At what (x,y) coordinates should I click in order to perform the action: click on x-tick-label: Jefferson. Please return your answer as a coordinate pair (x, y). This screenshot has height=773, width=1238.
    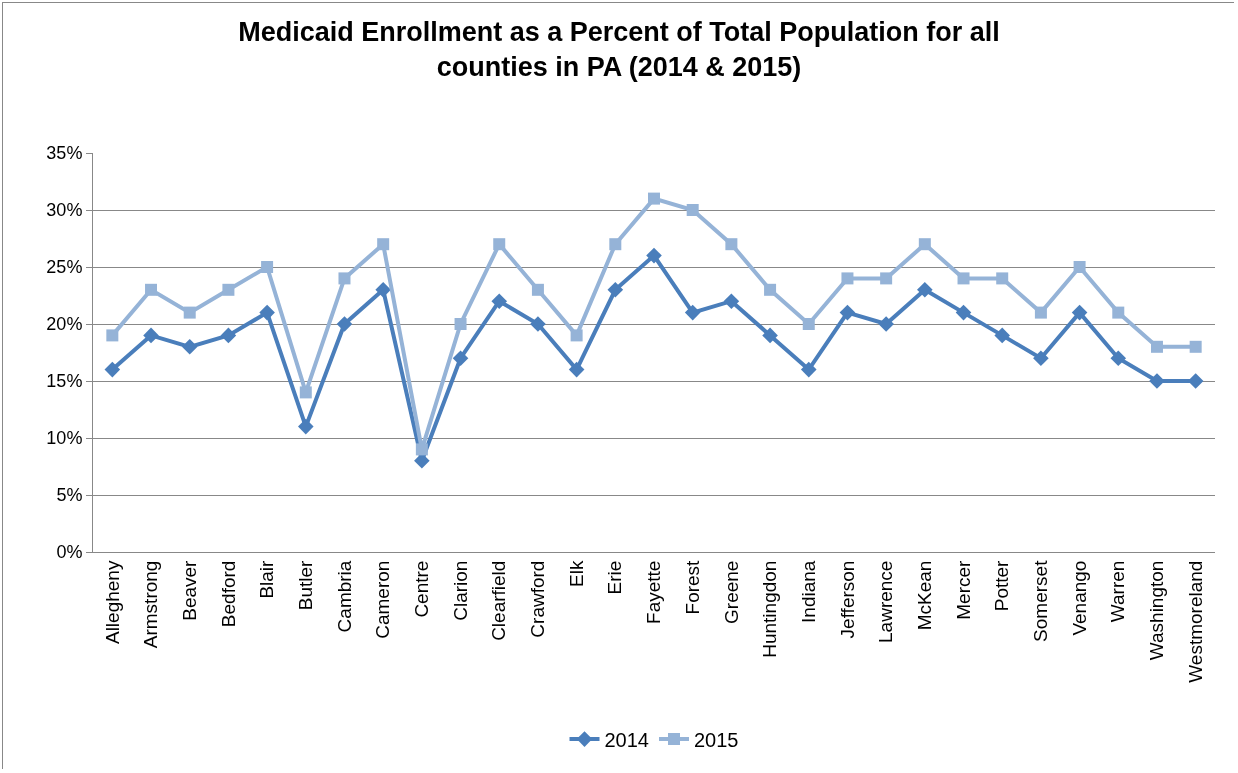
    Looking at the image, I should click on (847, 599).